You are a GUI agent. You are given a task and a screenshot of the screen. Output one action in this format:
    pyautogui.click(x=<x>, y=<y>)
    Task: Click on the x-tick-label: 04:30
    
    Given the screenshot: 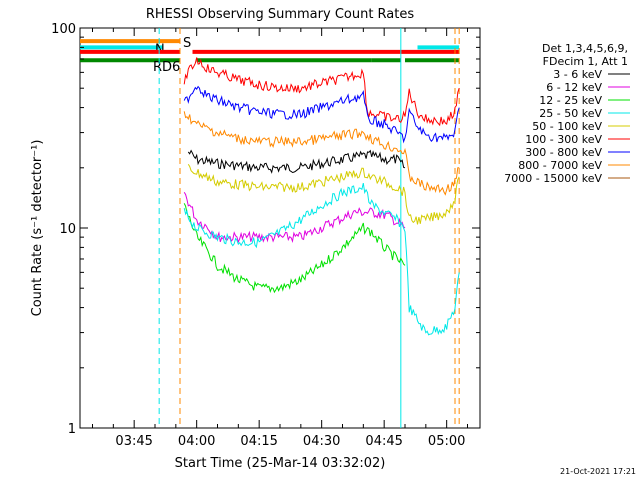 What is the action you would take?
    pyautogui.click(x=321, y=441)
    